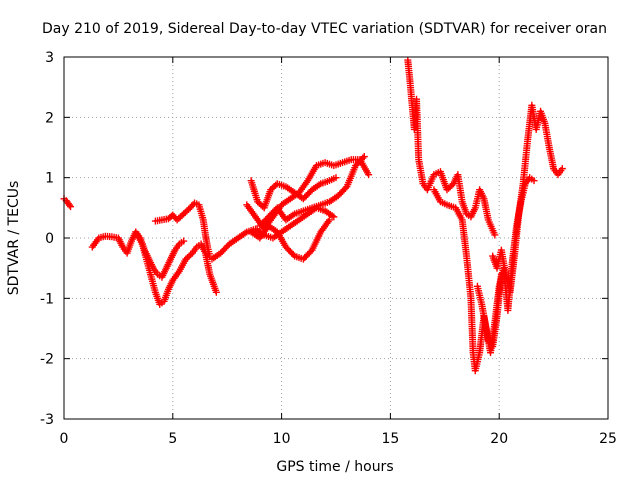  I want to click on y-axis-label: SDTVAR / TECUs, so click(14, 238).